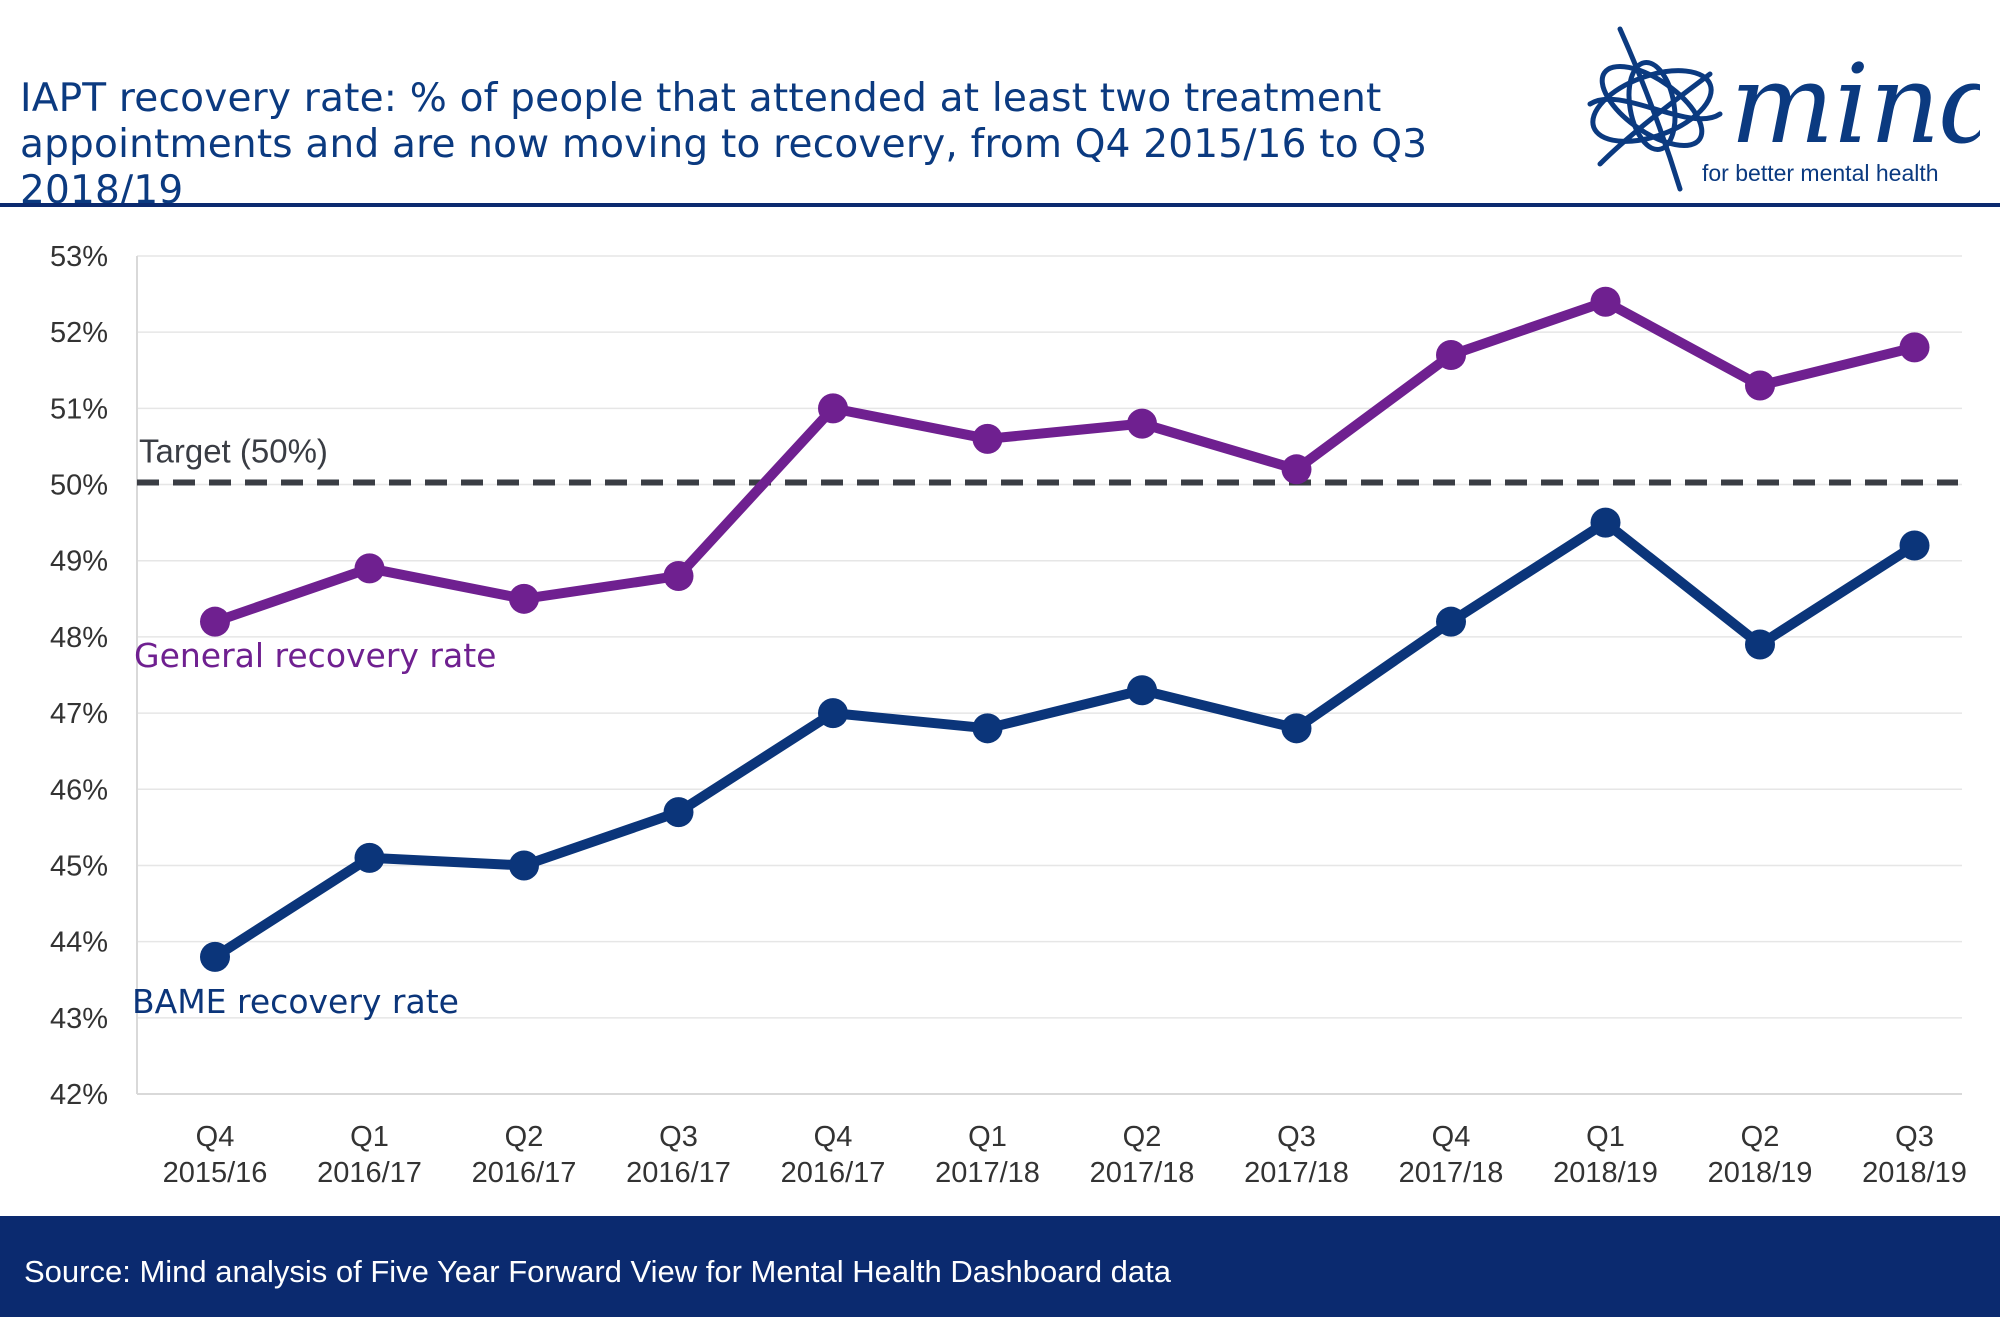 Image resolution: width=2000 pixels, height=1317 pixels. I want to click on y-tick-label: 44%, so click(79, 943).